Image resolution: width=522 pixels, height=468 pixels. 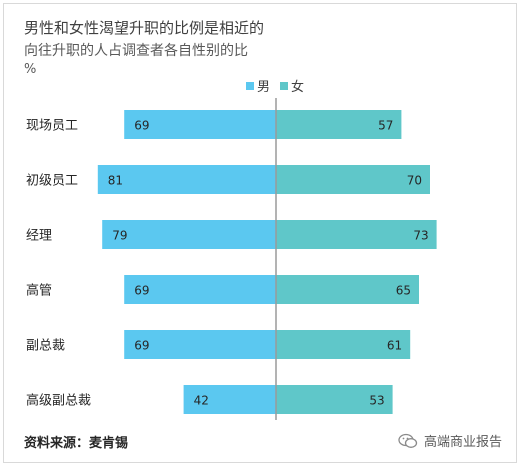 What do you see at coordinates (264, 87) in the screenshot?
I see `legend-label-male: 男` at bounding box center [264, 87].